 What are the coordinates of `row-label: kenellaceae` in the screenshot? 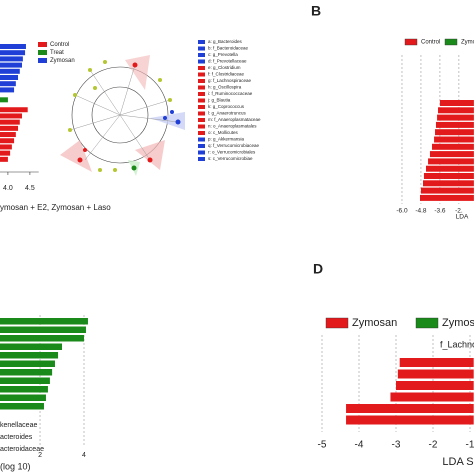 It's located at (18, 425).